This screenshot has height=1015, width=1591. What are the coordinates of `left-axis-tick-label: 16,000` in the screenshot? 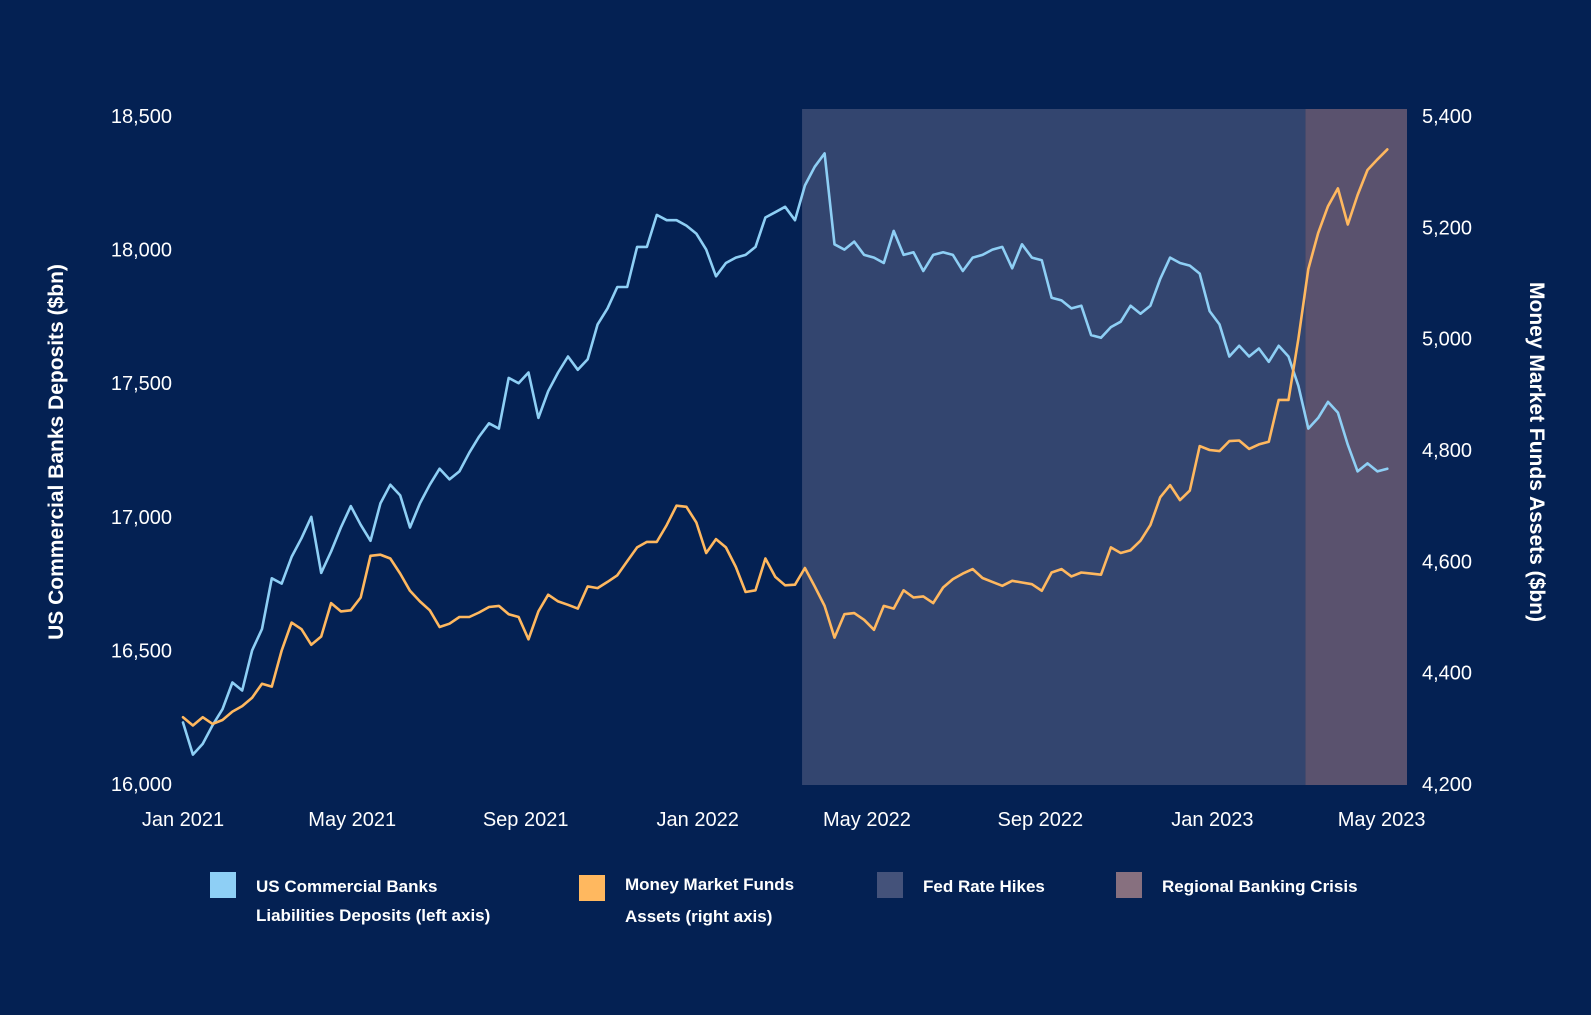 It's located at (141, 785).